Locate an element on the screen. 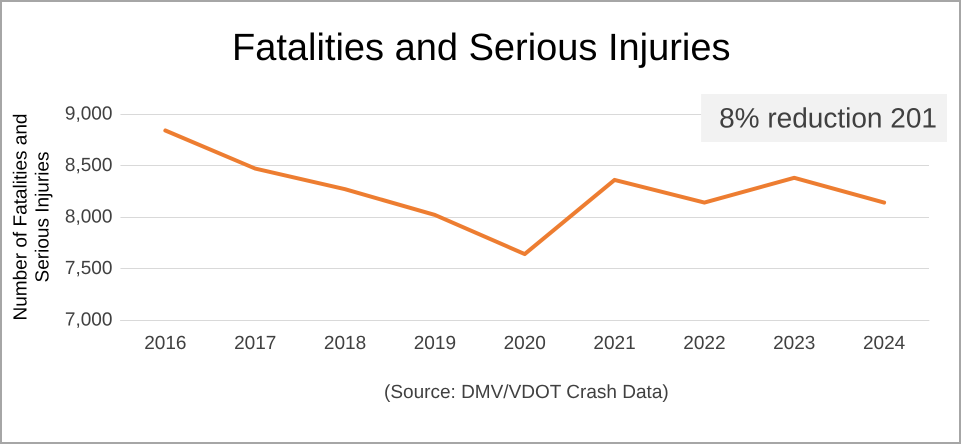 The height and width of the screenshot is (444, 961). y-tick-label: 7,500 is located at coordinates (88, 268).